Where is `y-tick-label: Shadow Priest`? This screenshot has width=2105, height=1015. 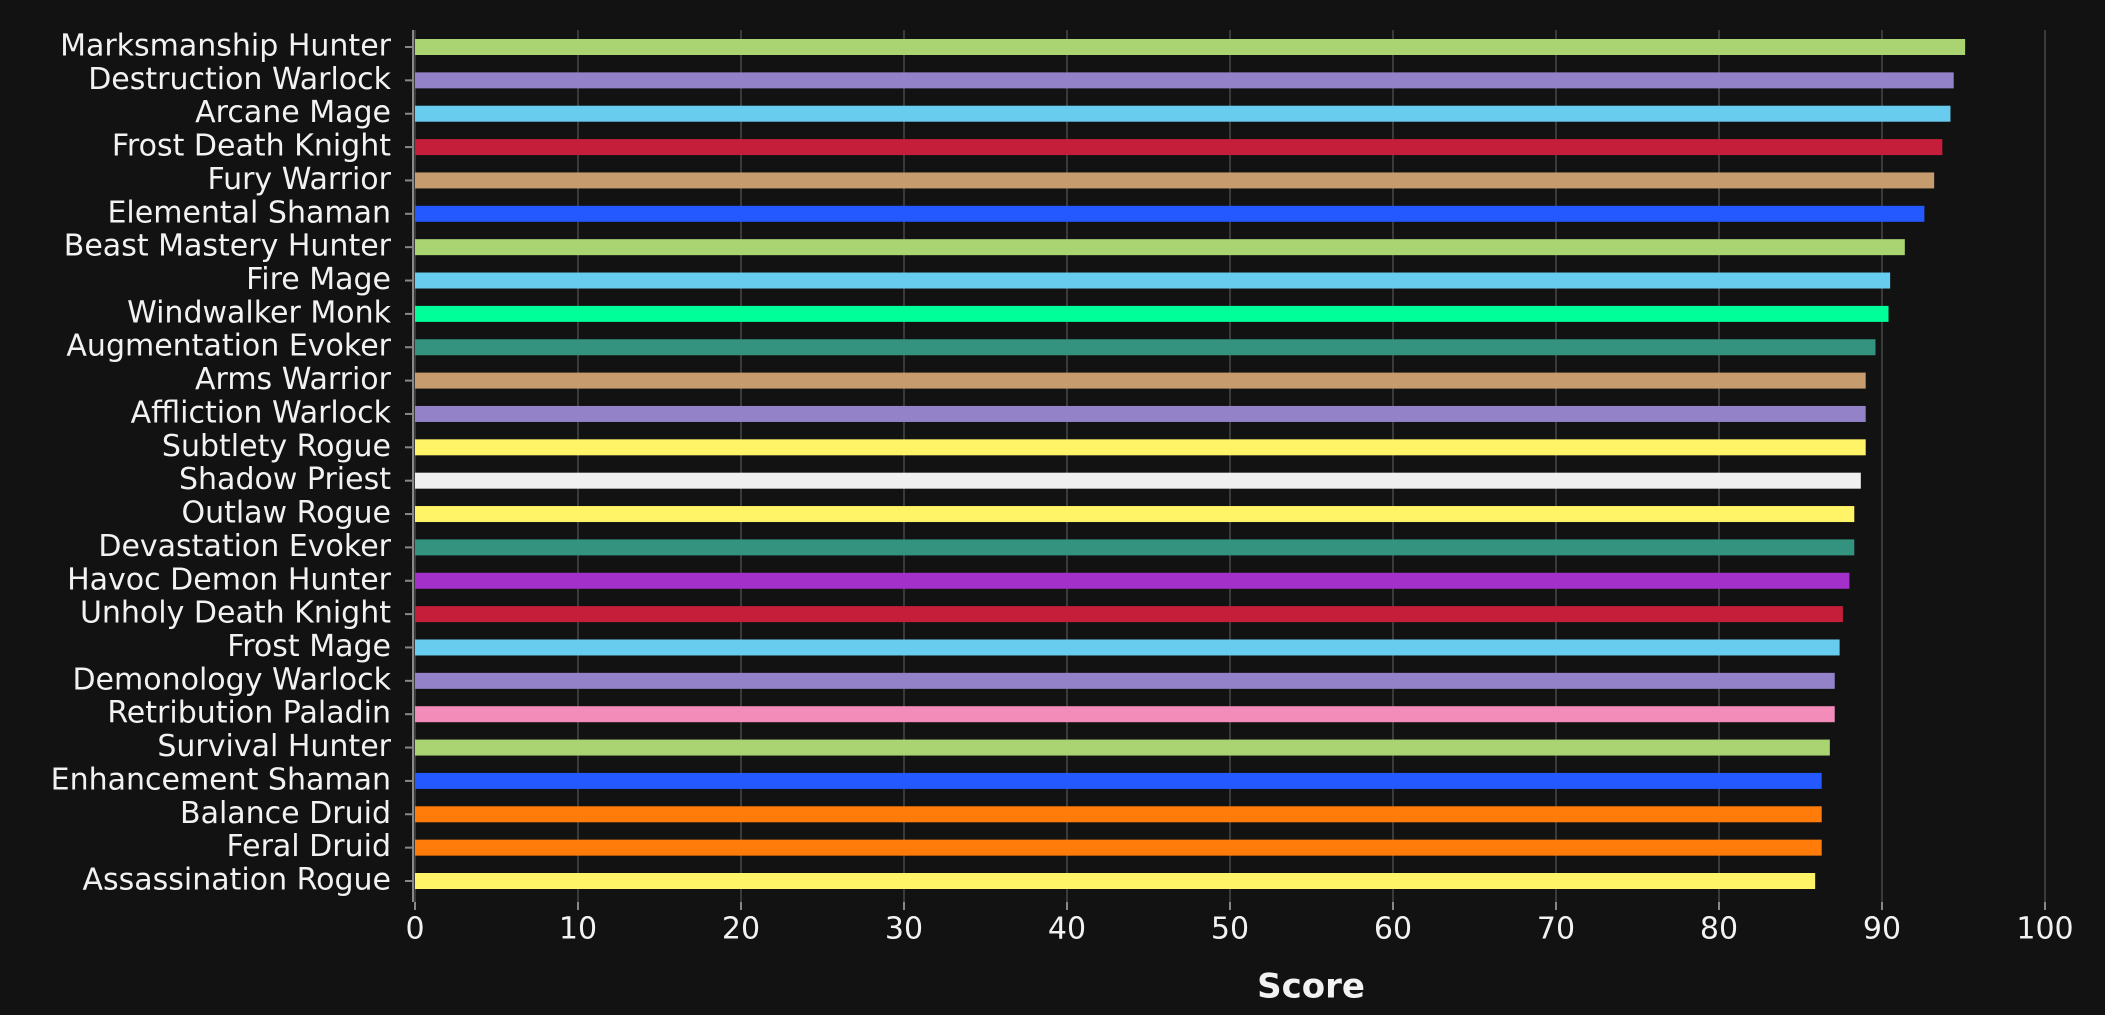 y-tick-label: Shadow Priest is located at coordinates (285, 479).